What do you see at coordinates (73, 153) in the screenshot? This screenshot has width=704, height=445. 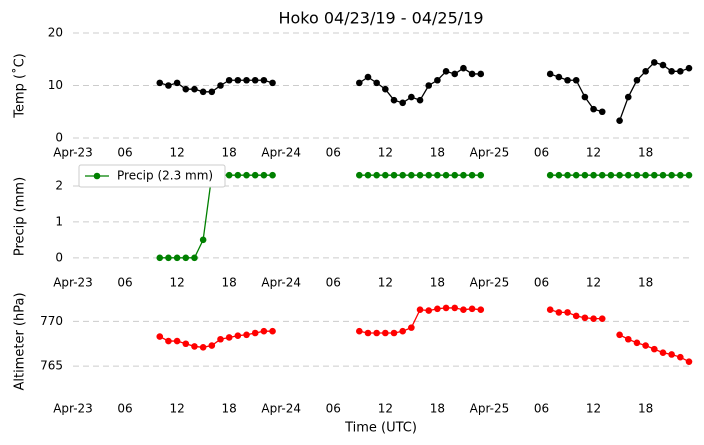 I see `x-tick-label: Apr-23` at bounding box center [73, 153].